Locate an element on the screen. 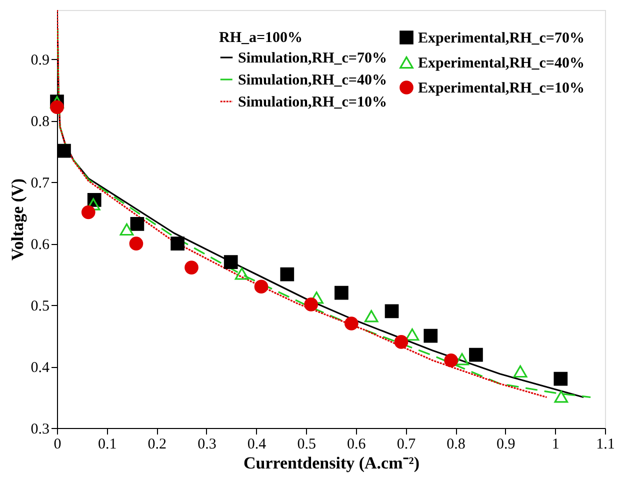  legend-label: Experimental,RH_c=40% is located at coordinates (501, 64).